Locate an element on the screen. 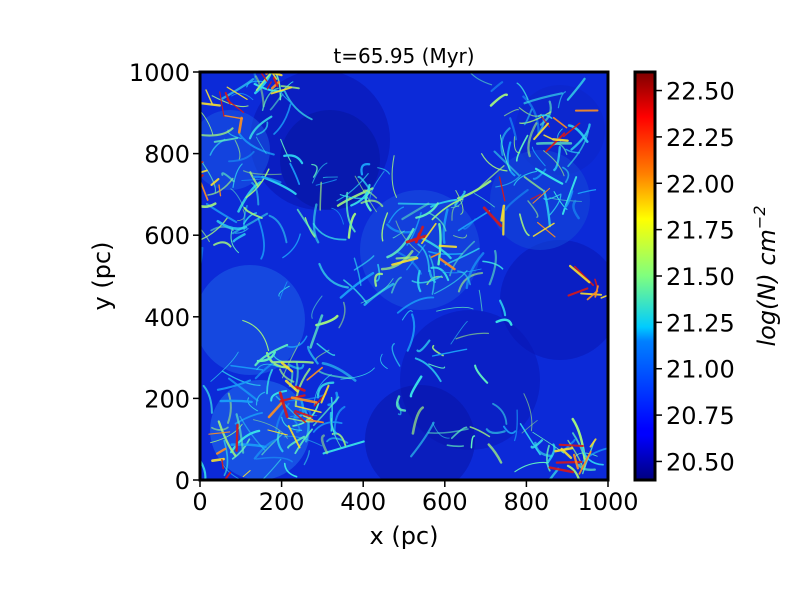 The image size is (800, 600). x-tick-label: 1000 is located at coordinates (607, 502).